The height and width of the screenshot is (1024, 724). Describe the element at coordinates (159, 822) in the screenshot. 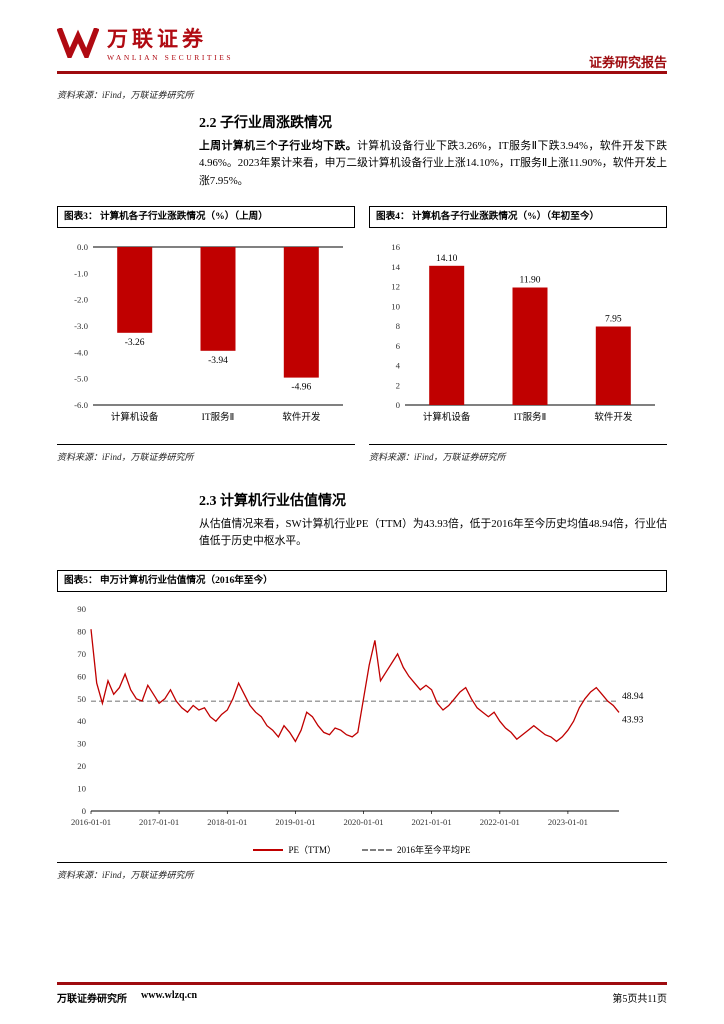

I see `svg-text: 2017-01-01` at that location.